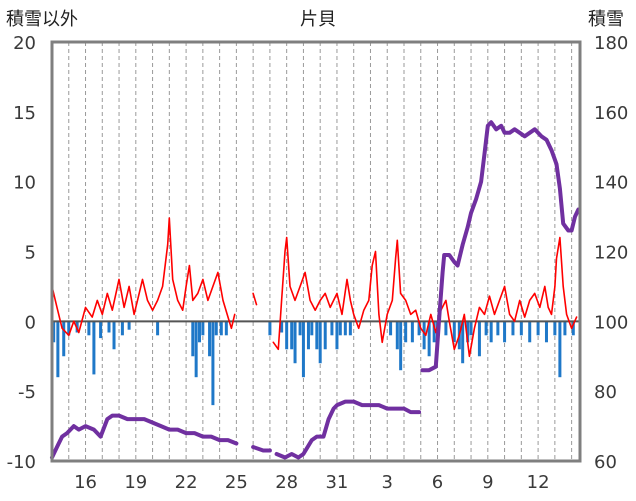 This screenshot has width=636, height=501. Describe the element at coordinates (27, 392) in the screenshot. I see `left-tick-label: -5` at that location.